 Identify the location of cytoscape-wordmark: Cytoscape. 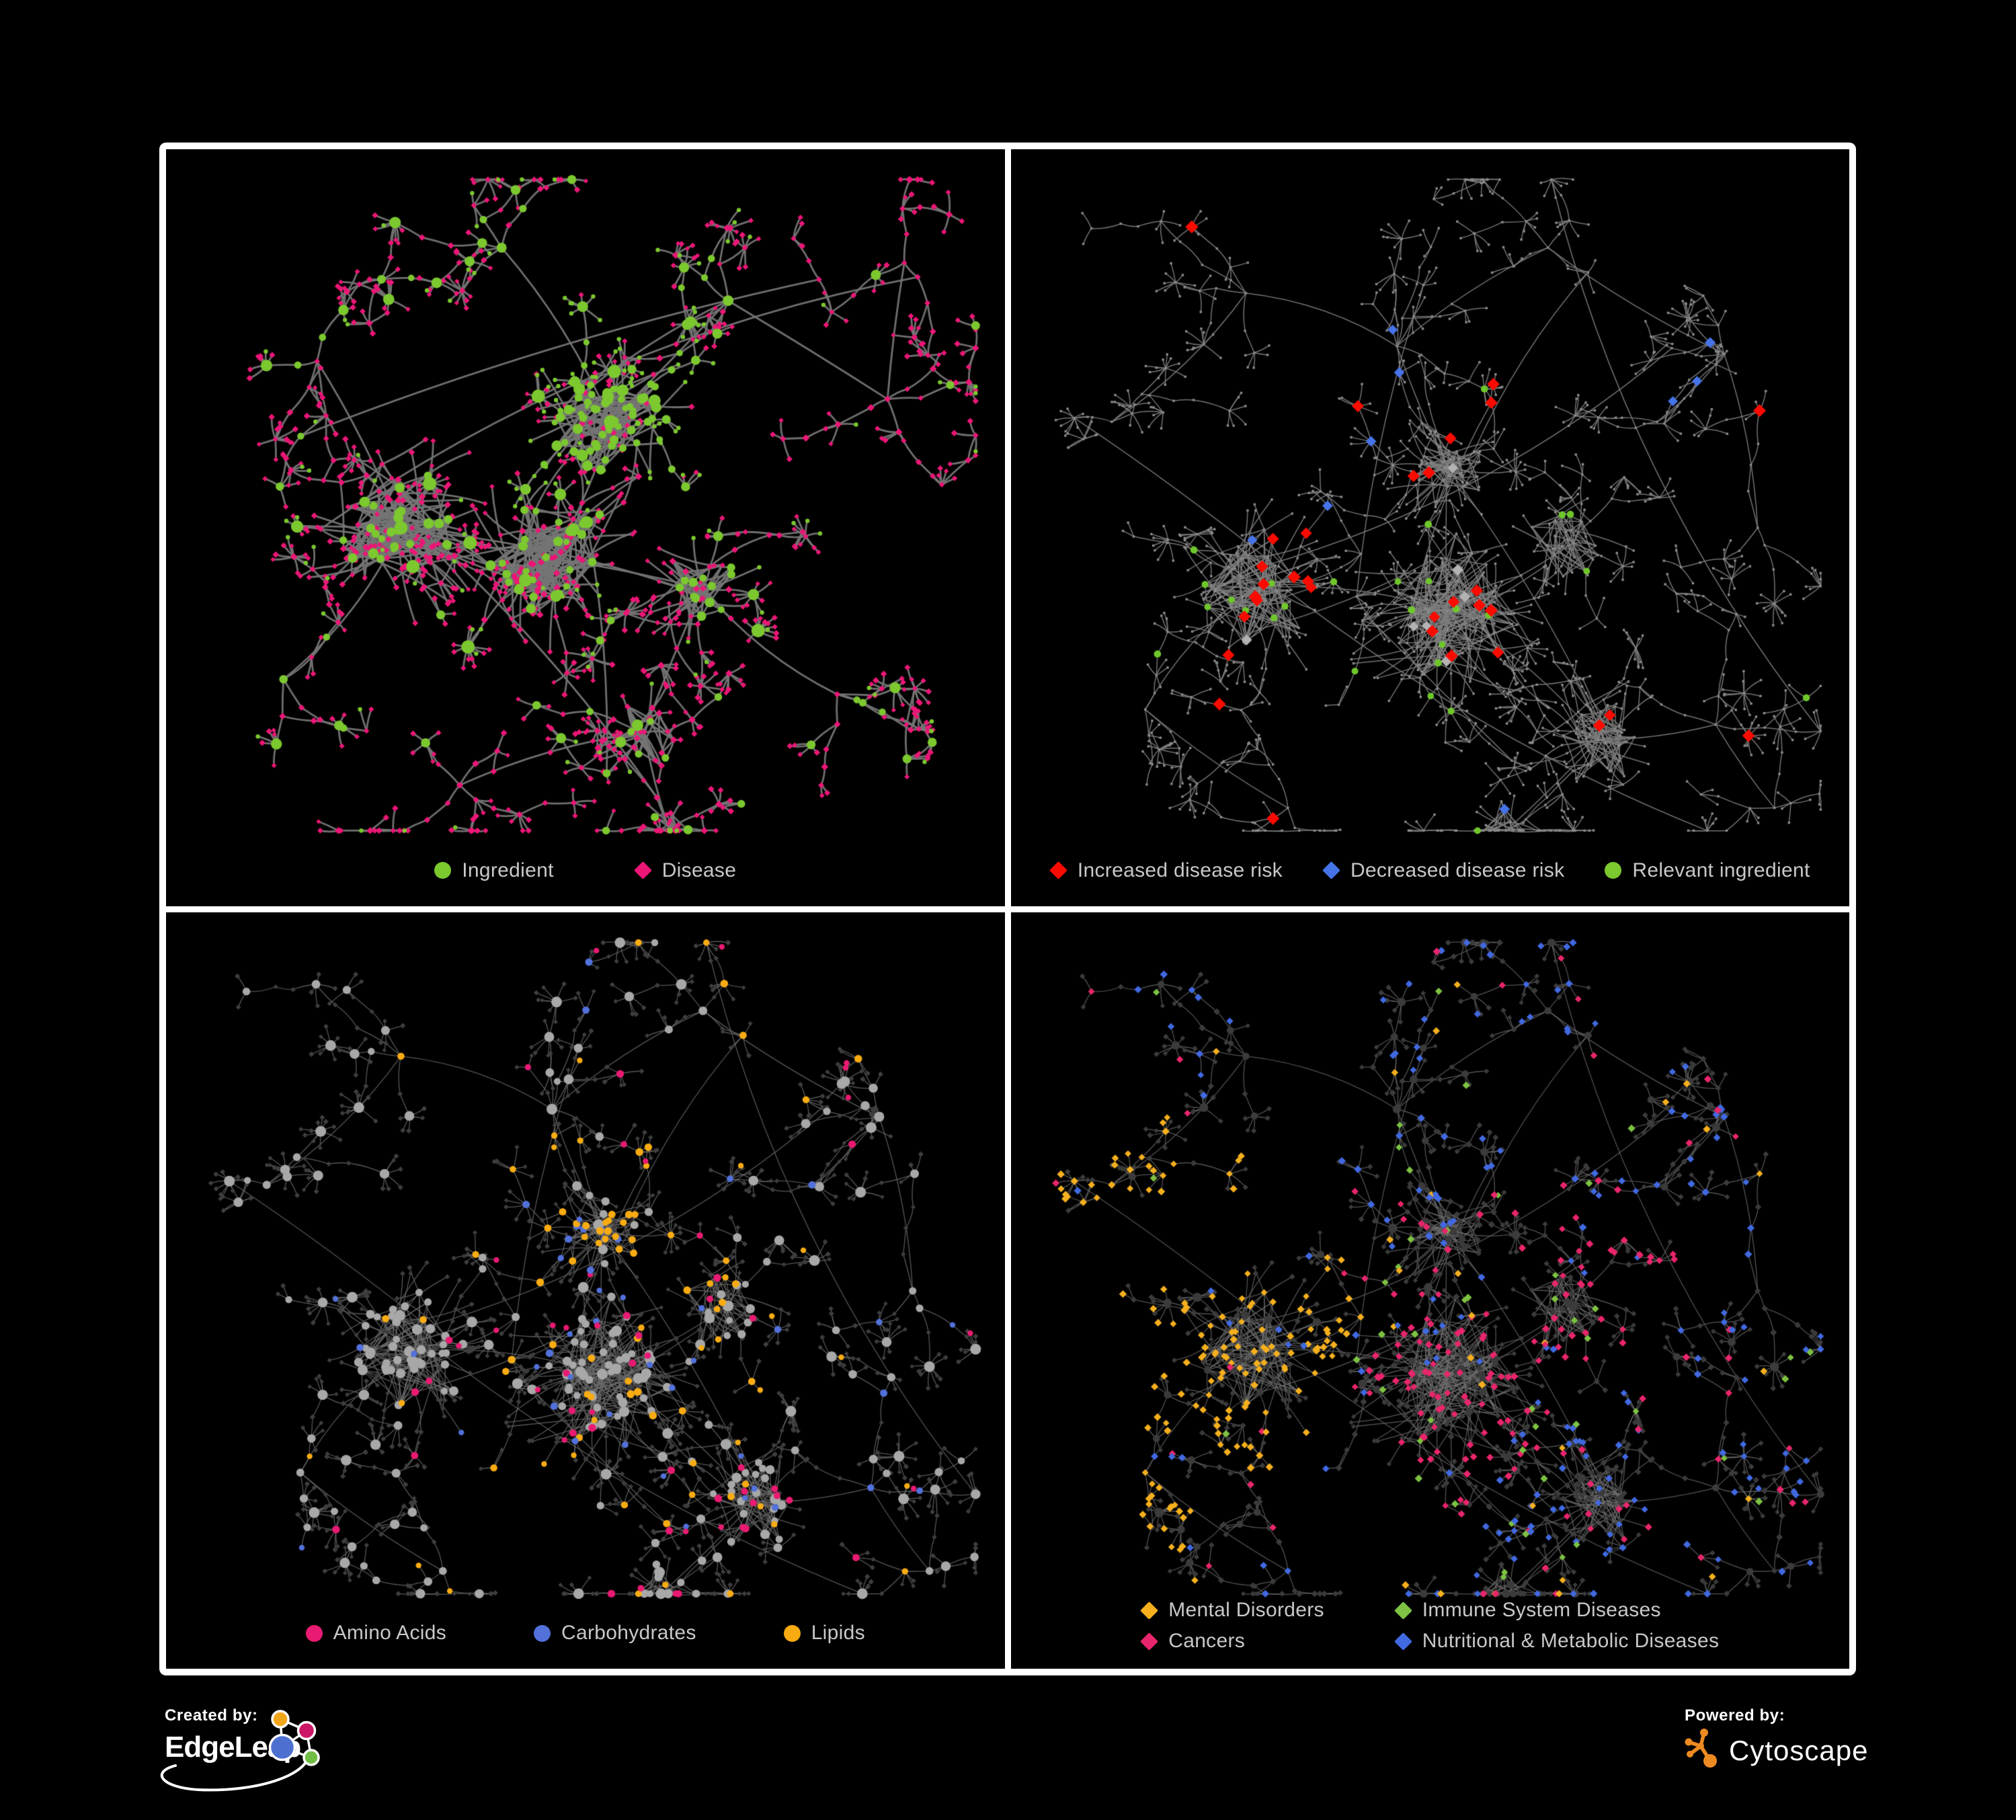
(1799, 1750).